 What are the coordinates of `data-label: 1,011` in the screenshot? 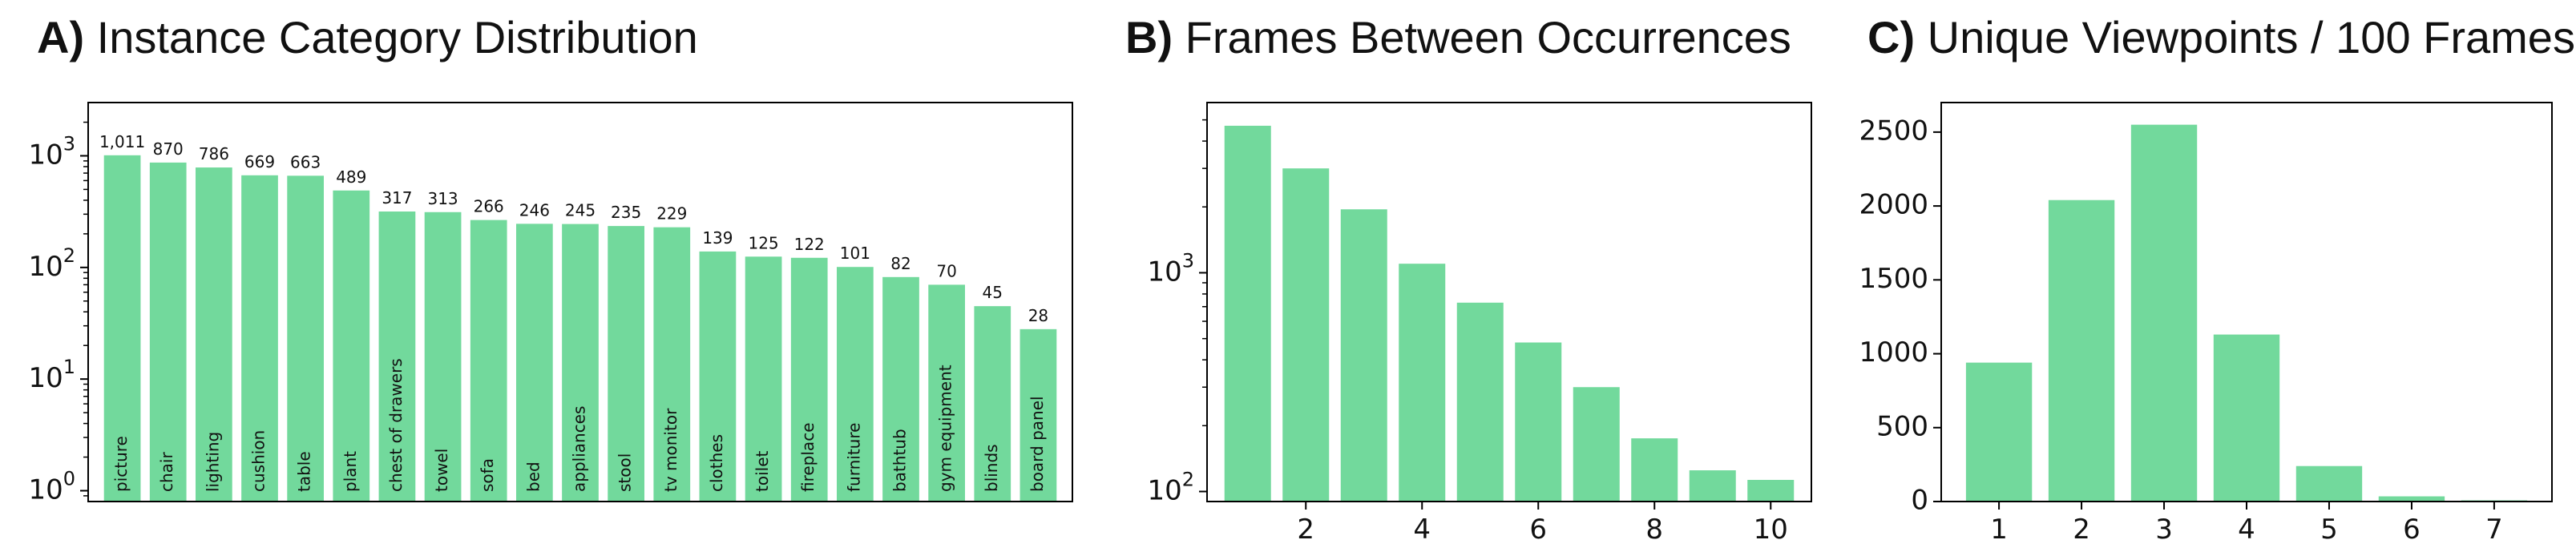 It's located at (122, 141).